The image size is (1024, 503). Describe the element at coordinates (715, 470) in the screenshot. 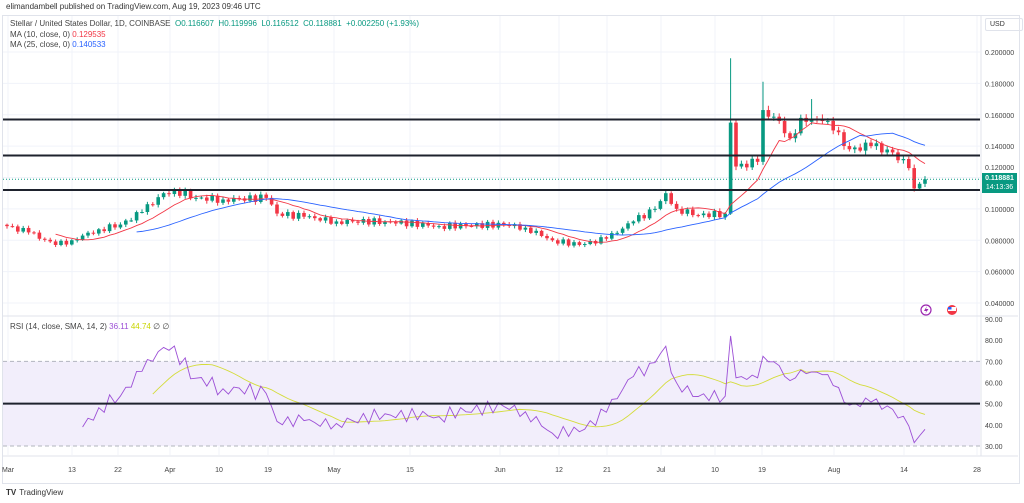

I see `time-tick-label: 10` at that location.